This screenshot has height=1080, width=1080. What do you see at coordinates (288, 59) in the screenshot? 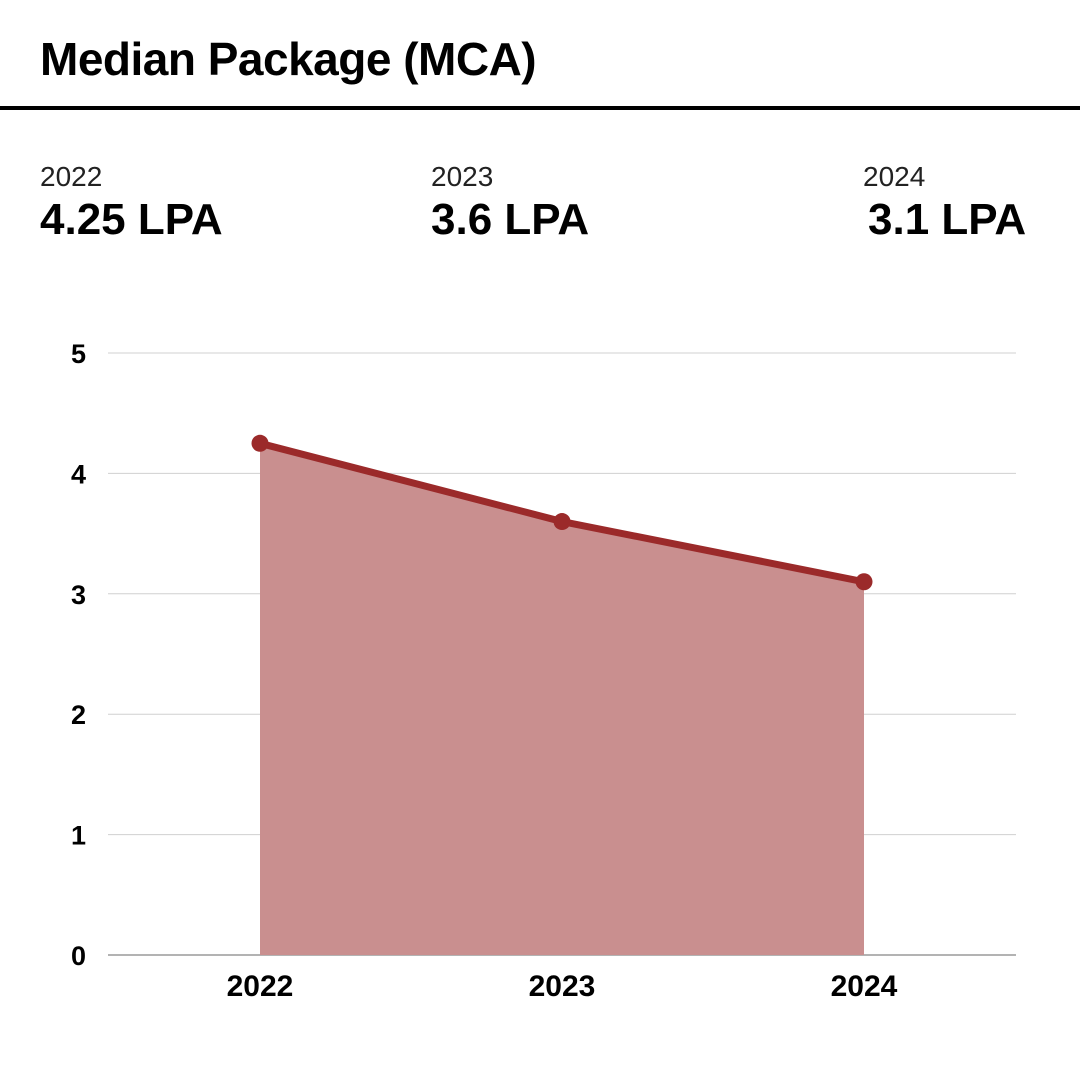
I see `page-title: Median Package (MCA)` at bounding box center [288, 59].